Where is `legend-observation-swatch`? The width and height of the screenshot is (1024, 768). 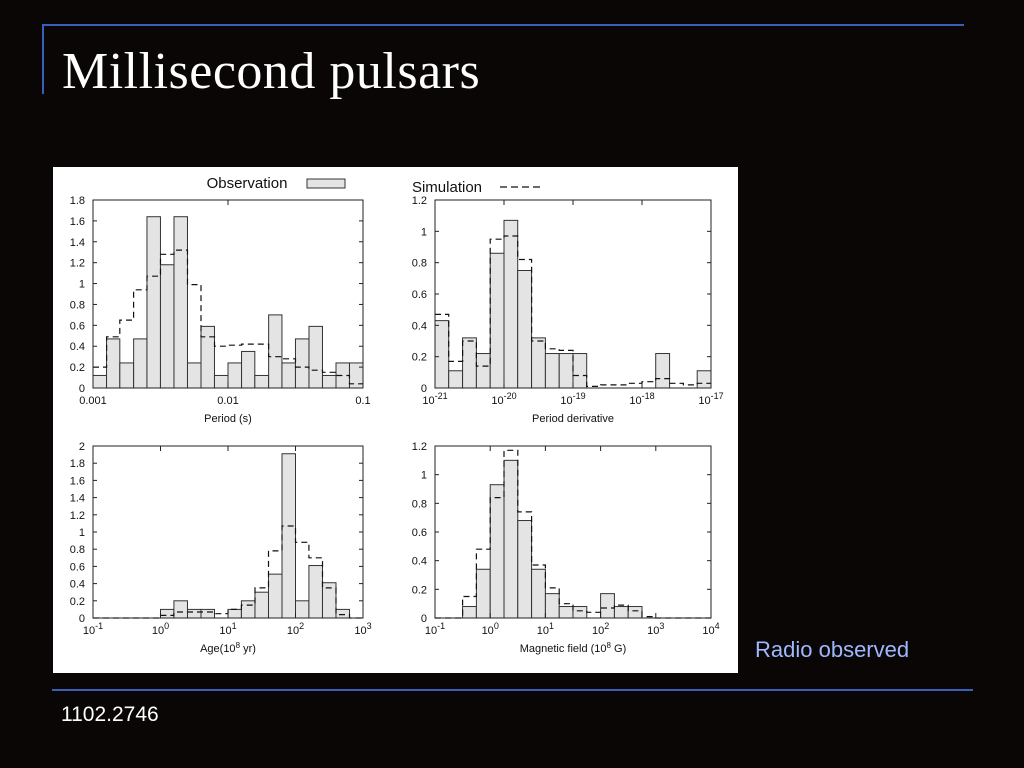 legend-observation-swatch is located at coordinates (326, 183).